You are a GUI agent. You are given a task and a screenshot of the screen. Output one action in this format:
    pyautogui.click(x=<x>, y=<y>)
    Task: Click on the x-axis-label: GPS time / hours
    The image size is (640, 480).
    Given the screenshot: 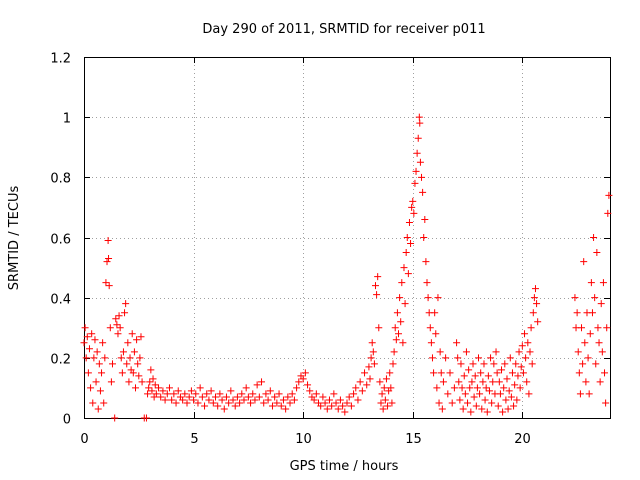 What is the action you would take?
    pyautogui.click(x=344, y=466)
    